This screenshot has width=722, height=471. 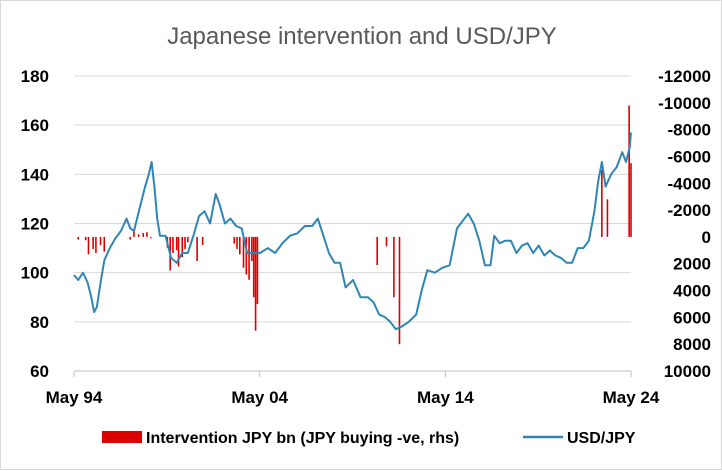 I want to click on y-right-tick-label: -12000, so click(x=684, y=76).